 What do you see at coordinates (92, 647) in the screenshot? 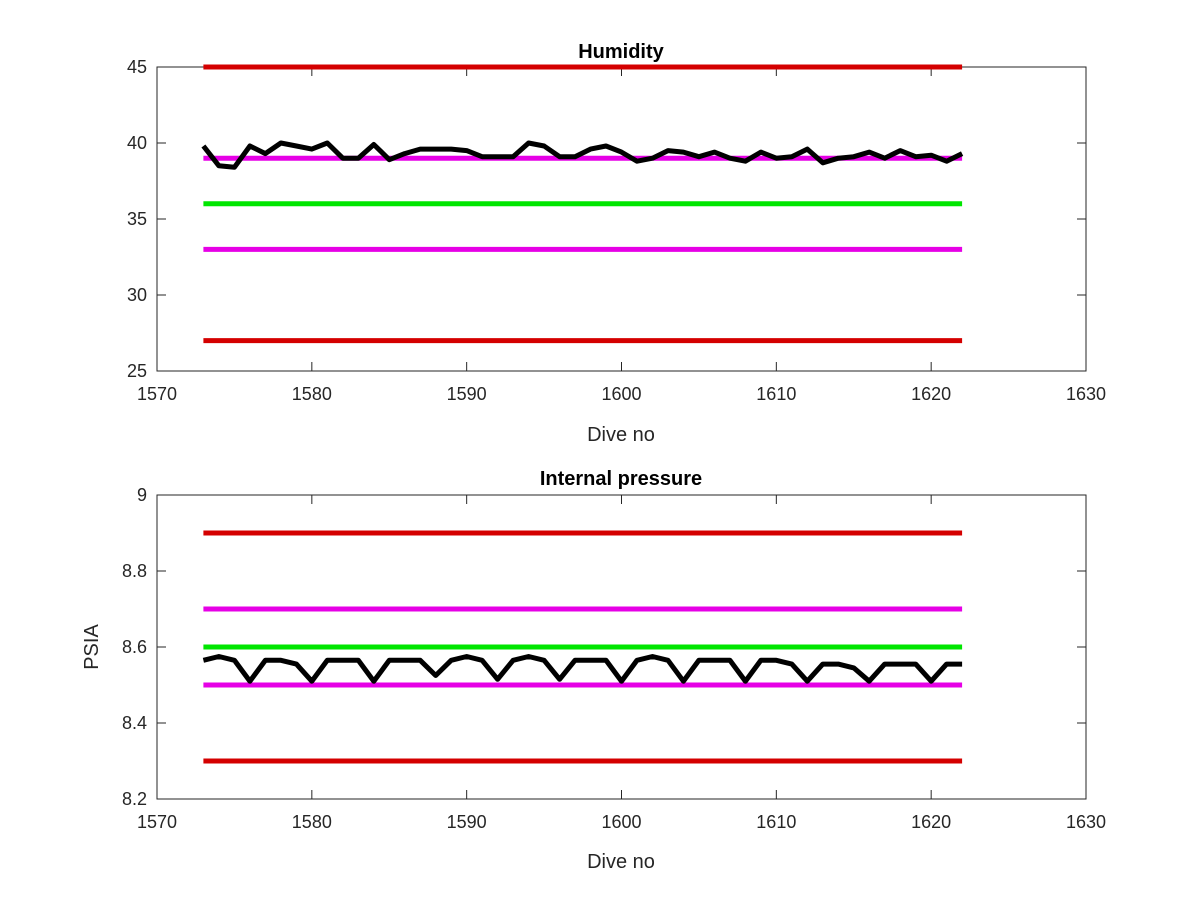
I see `y-axis-label: PSIA` at bounding box center [92, 647].